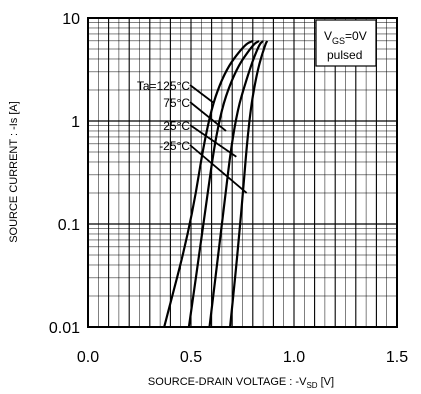  What do you see at coordinates (397, 357) in the screenshot?
I see `x-tick-label: 1.5` at bounding box center [397, 357].